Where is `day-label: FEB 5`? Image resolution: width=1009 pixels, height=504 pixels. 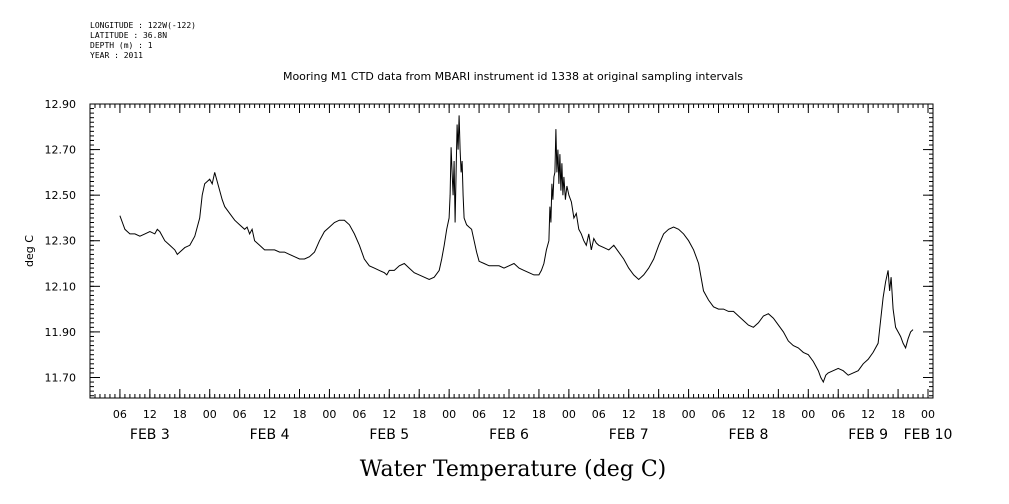 day-label: FEB 5 is located at coordinates (389, 435).